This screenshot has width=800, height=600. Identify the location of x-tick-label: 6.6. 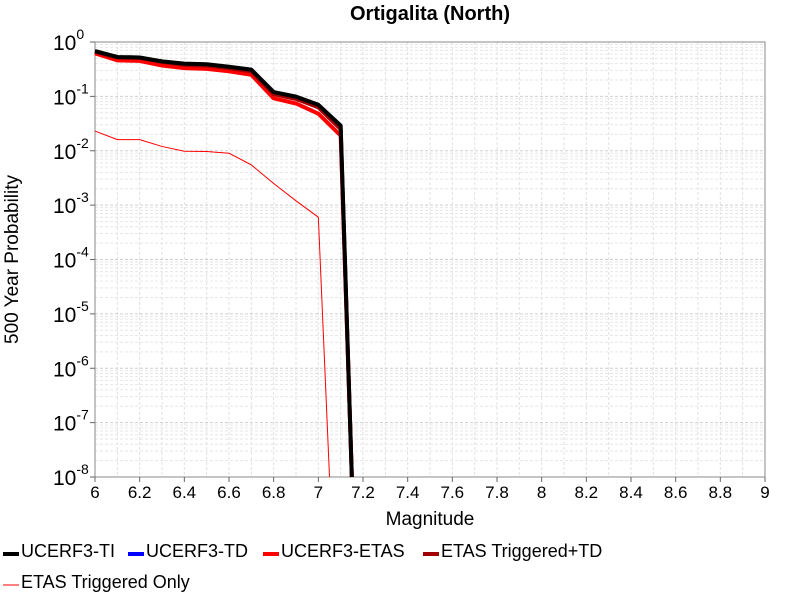
(229, 492).